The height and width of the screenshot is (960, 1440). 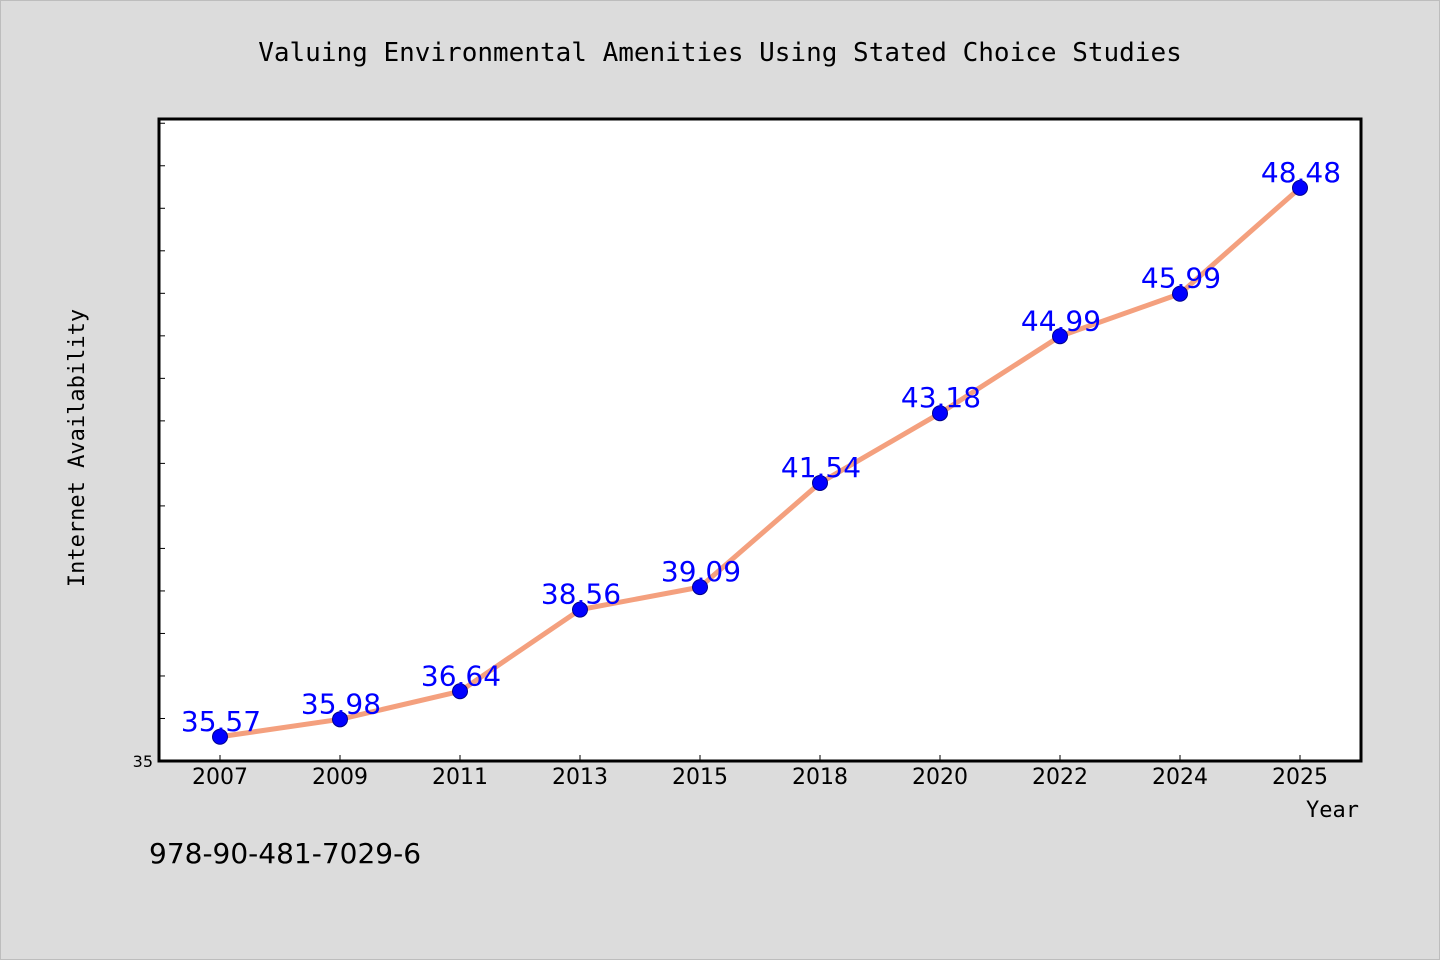 I want to click on y-axis-ticks: 35, so click(x=149, y=446).